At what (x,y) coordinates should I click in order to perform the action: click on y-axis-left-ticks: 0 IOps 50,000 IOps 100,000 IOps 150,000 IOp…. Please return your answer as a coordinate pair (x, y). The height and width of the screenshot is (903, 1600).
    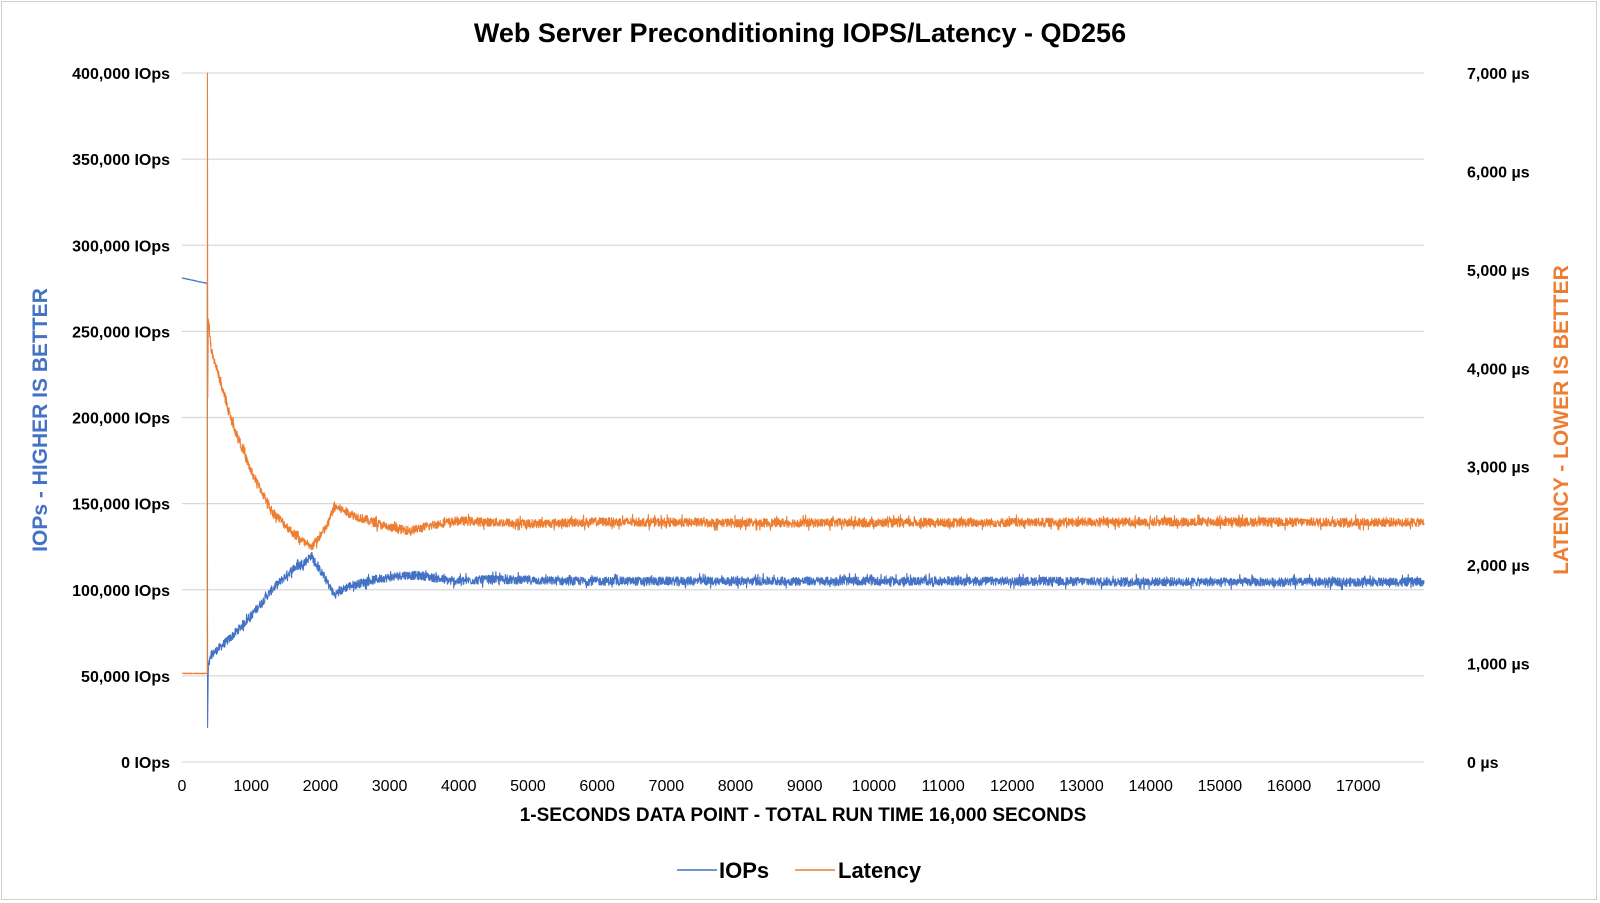
    Looking at the image, I should click on (121, 419).